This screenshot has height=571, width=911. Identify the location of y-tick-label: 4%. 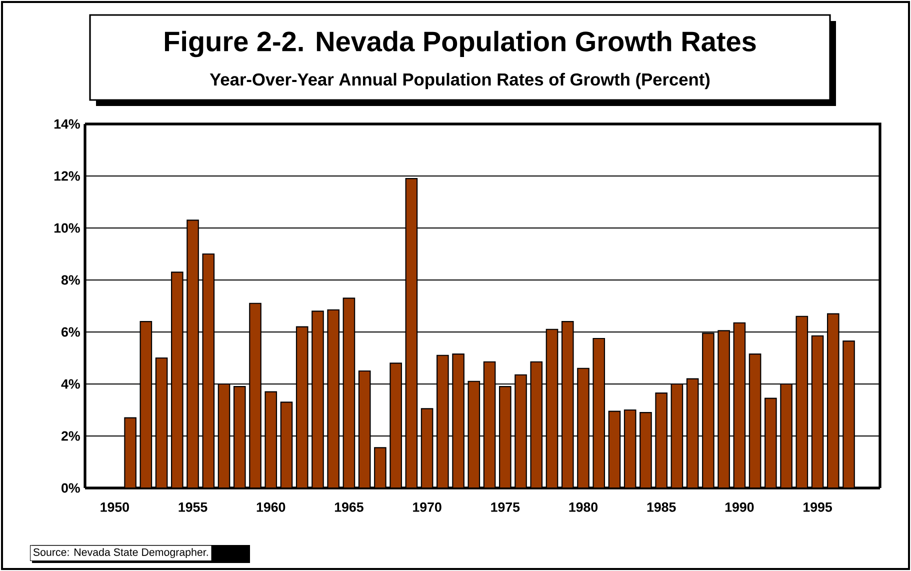
(70, 384).